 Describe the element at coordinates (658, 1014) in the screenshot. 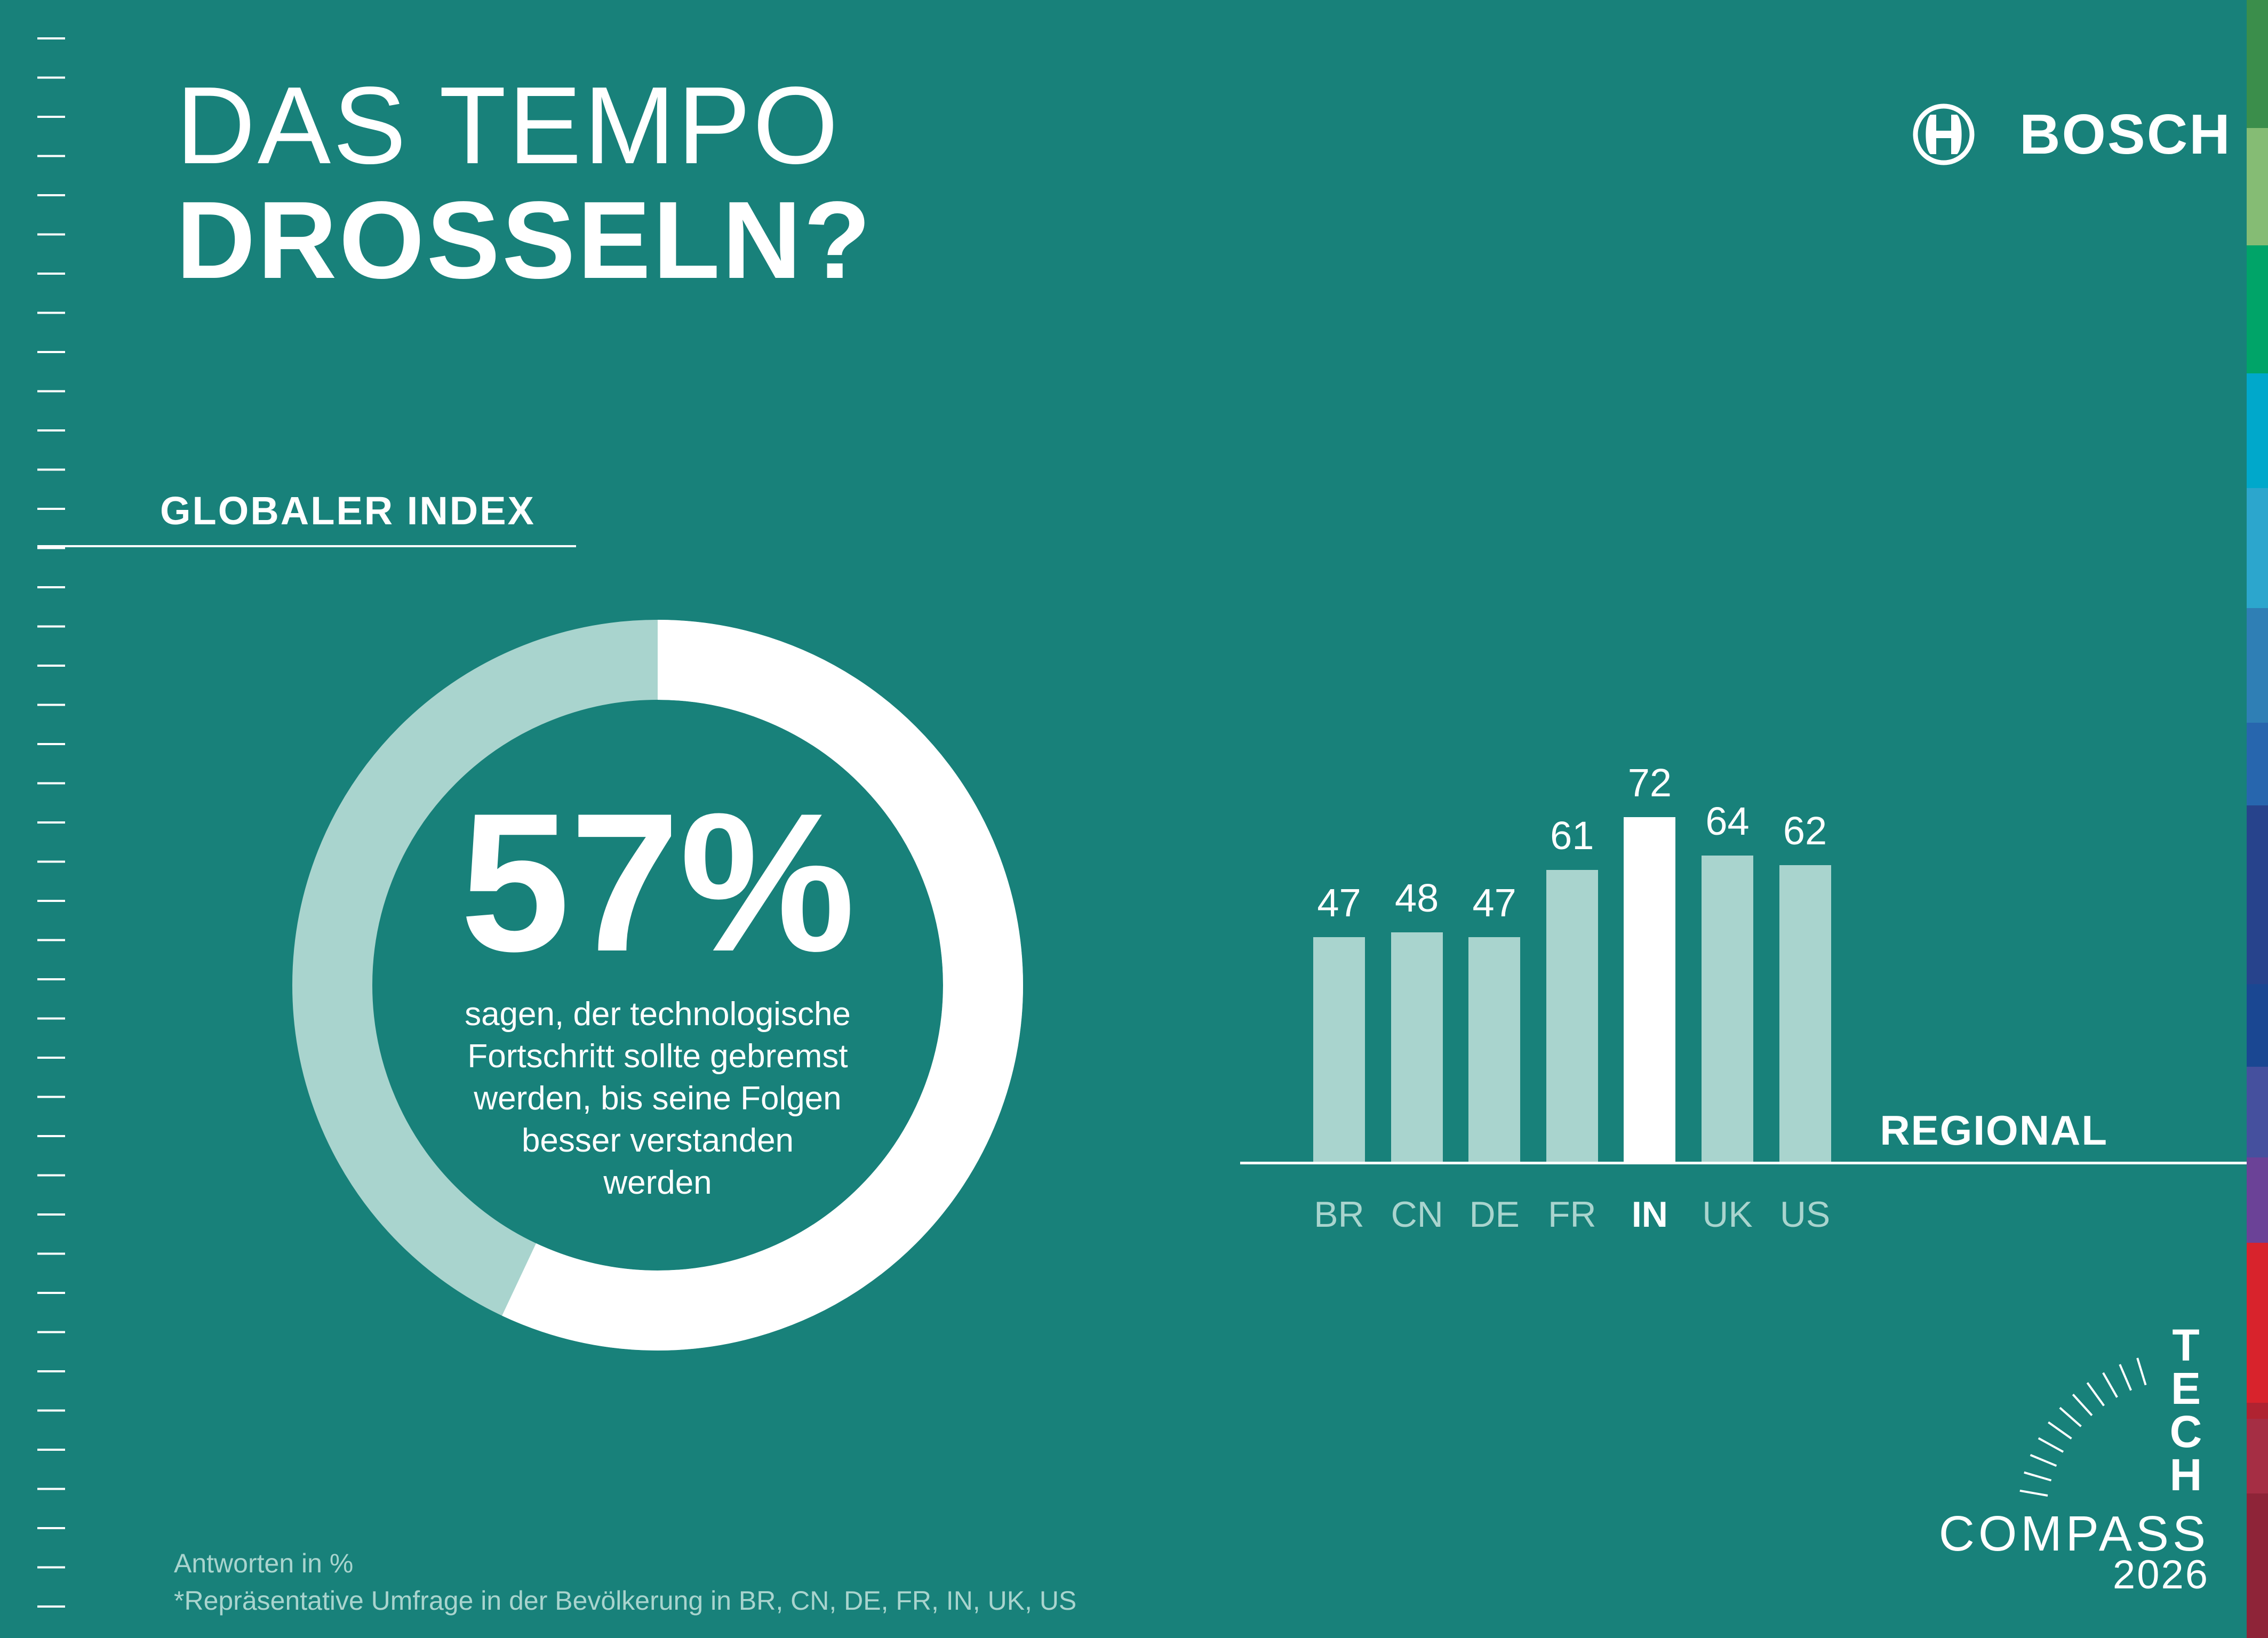

I see `donut-description-line: sagen, der technologische` at that location.